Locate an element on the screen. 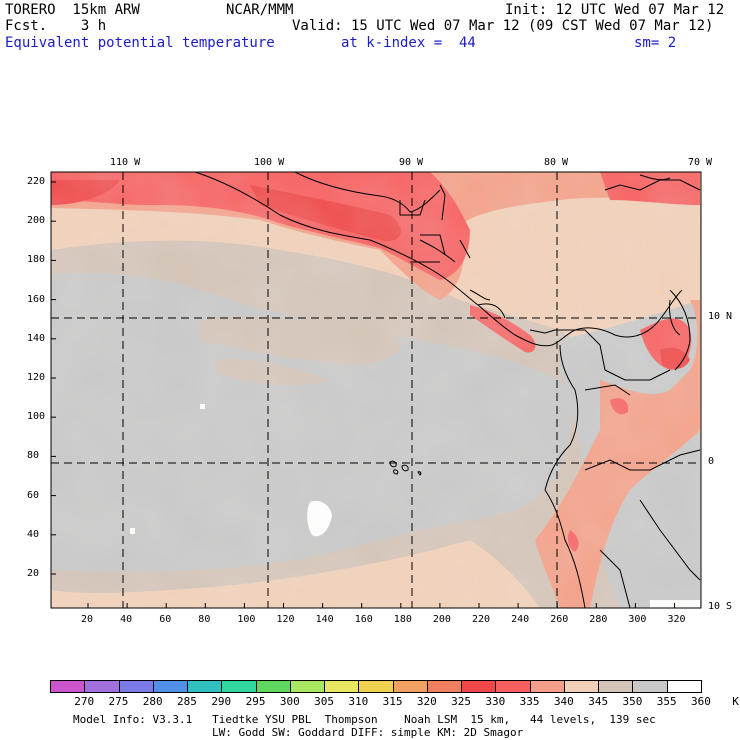  colorbar-label: 360 is located at coordinates (701, 701).